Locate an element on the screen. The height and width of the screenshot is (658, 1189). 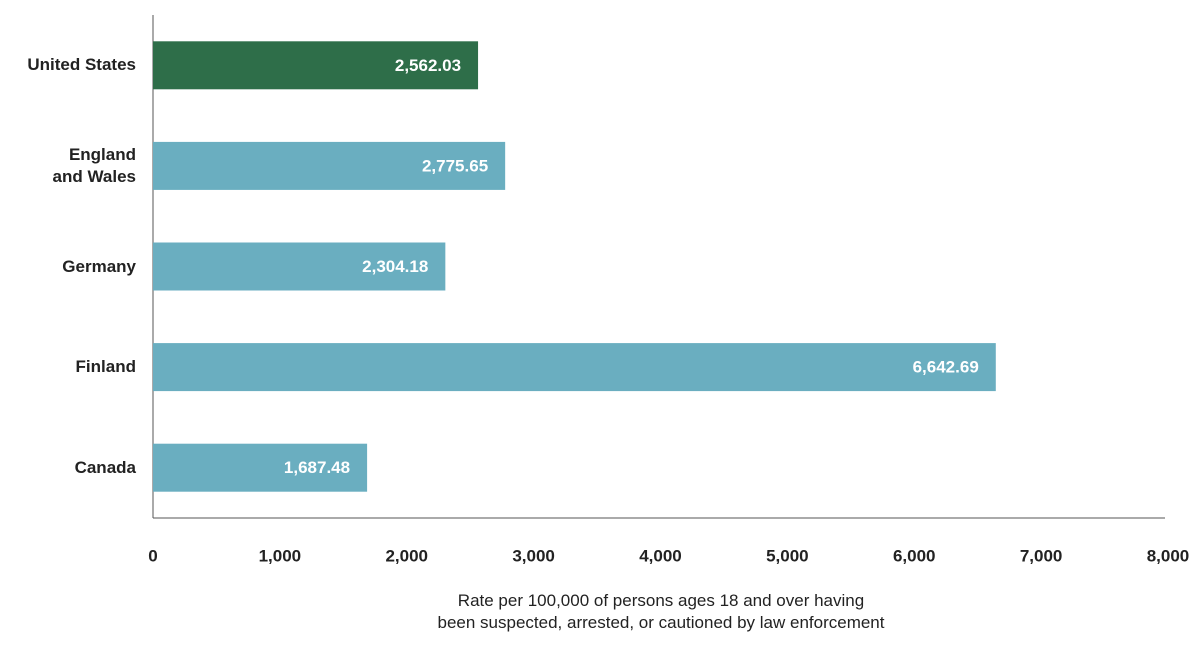
value-label: 6,642.69 is located at coordinates (946, 367).